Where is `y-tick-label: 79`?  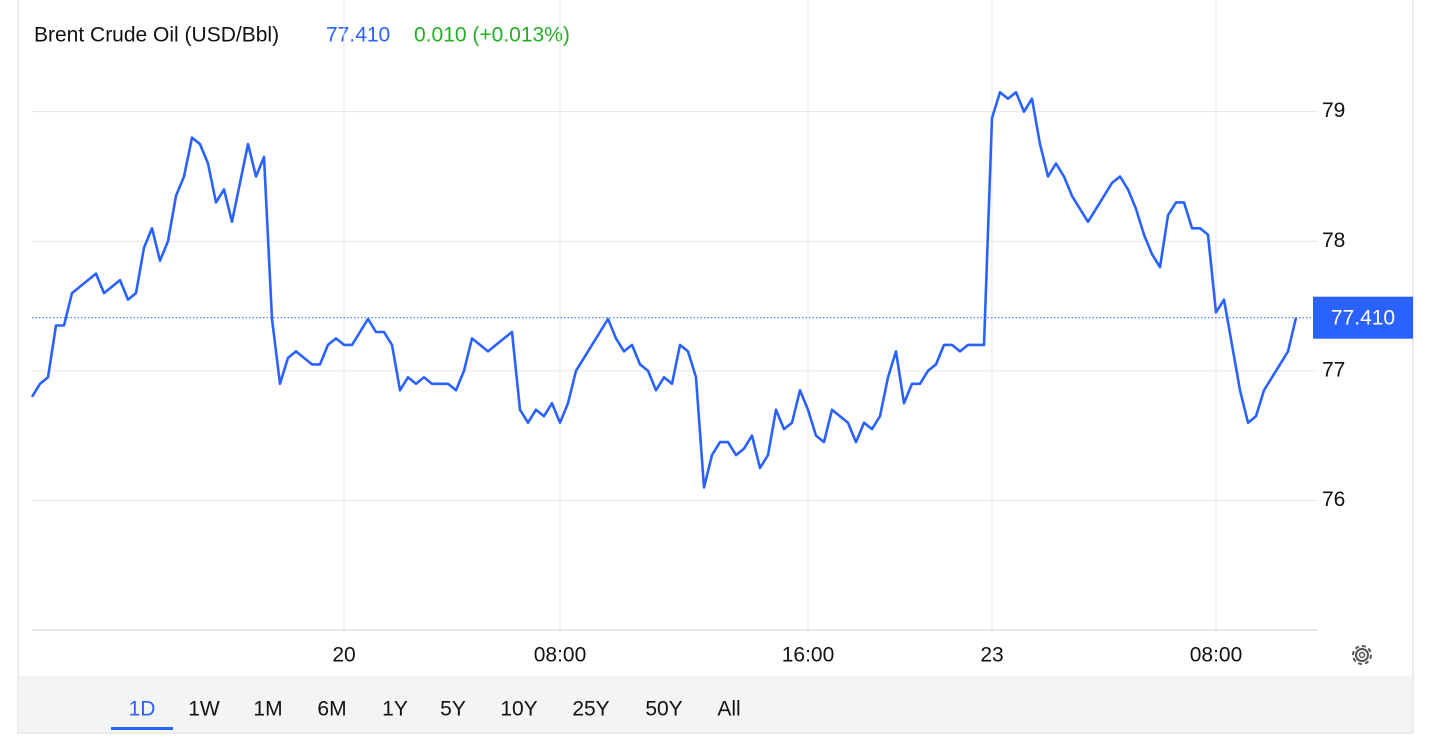
y-tick-label: 79 is located at coordinates (1333, 110).